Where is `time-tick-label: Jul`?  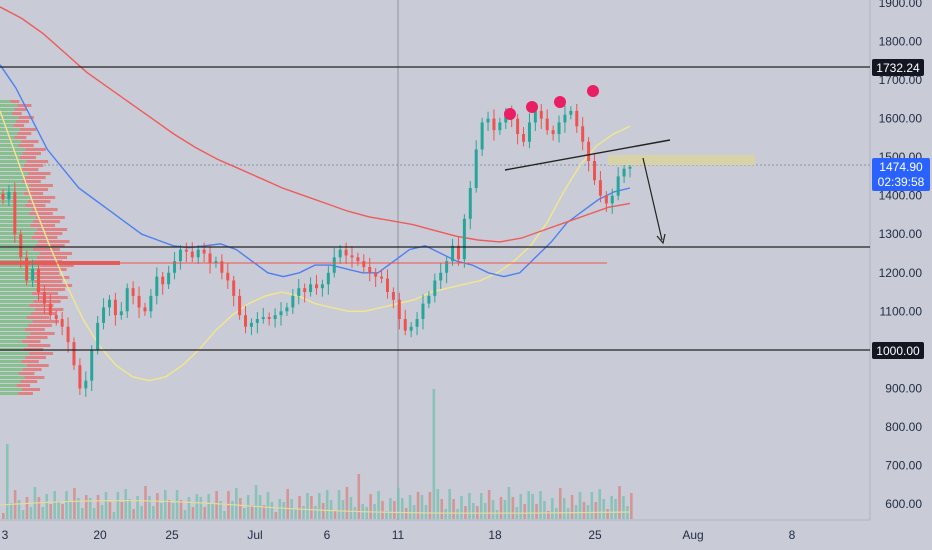 time-tick-label: Jul is located at coordinates (254, 535).